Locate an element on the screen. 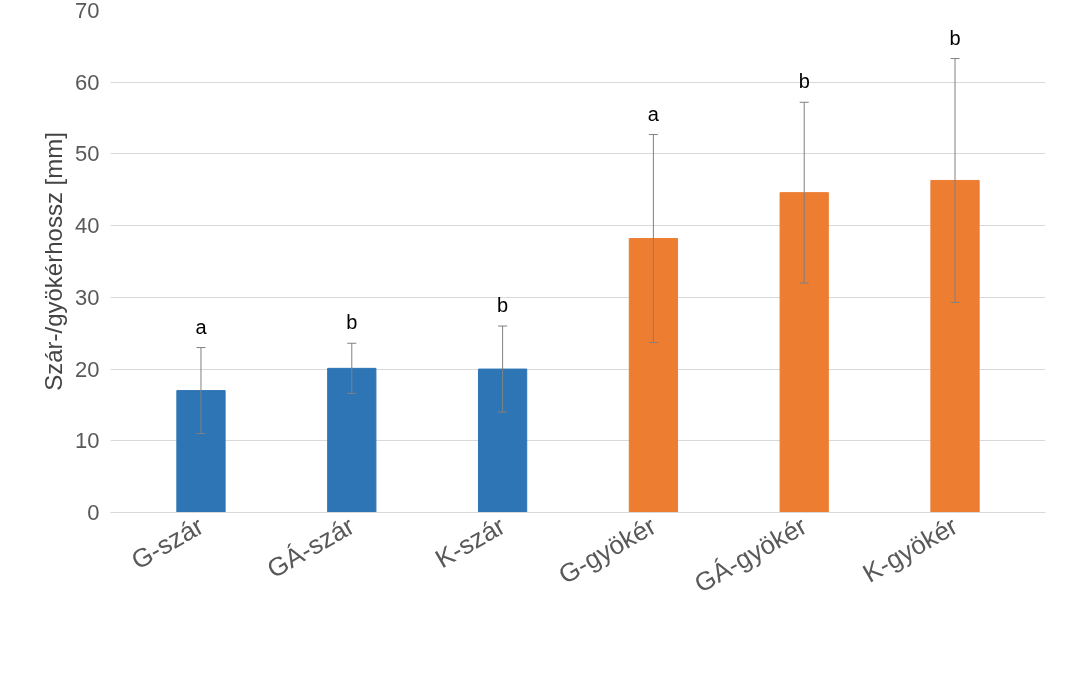 Image resolution: width=1075 pixels, height=682 pixels. y-tick-label: 10 is located at coordinates (87, 441).